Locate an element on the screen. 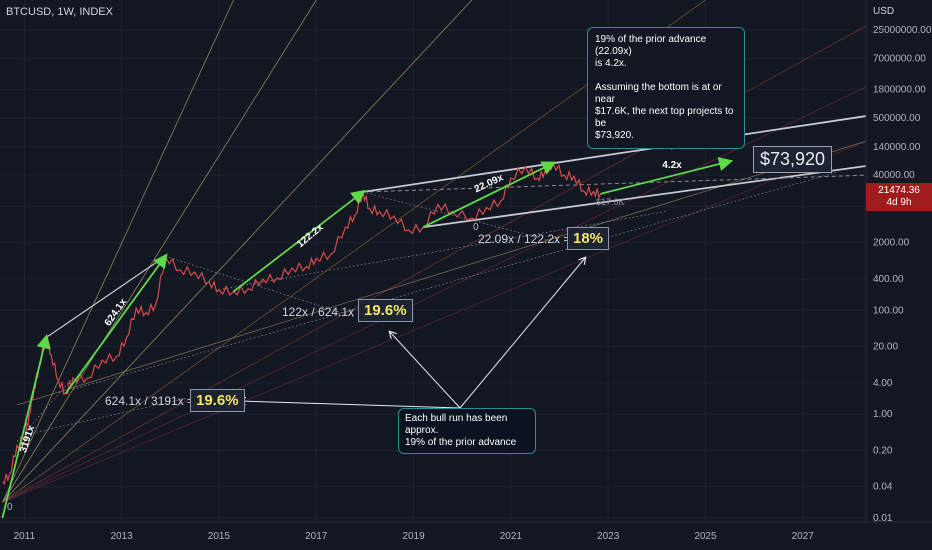  zero-label-1: 0 is located at coordinates (10, 507).